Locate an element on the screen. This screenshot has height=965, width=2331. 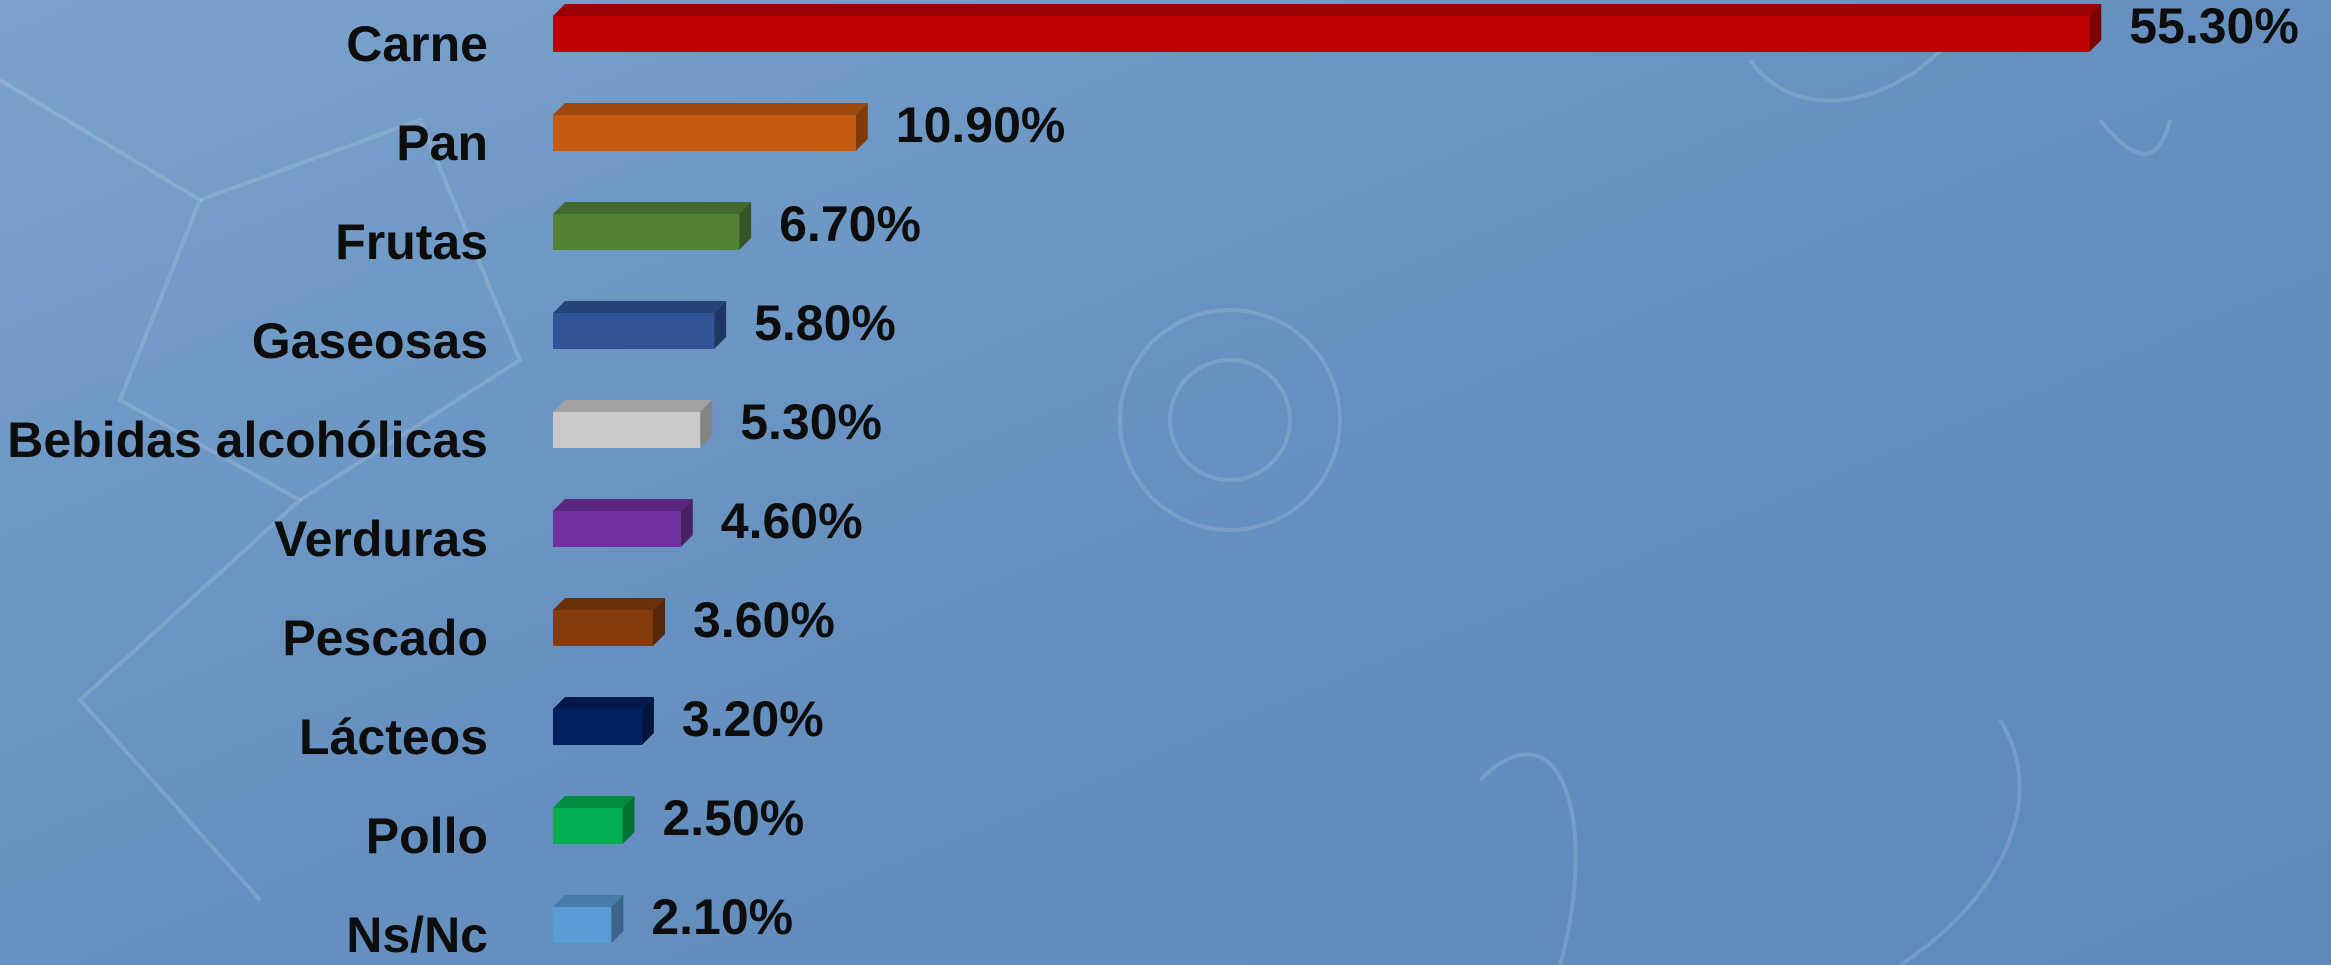
value-label: 2.10% is located at coordinates (722, 917).